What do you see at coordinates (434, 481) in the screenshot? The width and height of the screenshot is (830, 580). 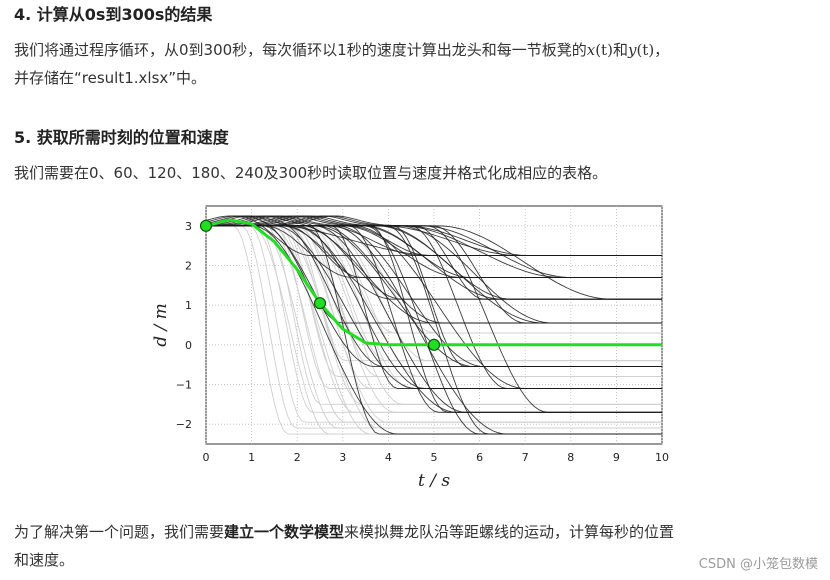 I see `x-axis-label: t / s` at bounding box center [434, 481].